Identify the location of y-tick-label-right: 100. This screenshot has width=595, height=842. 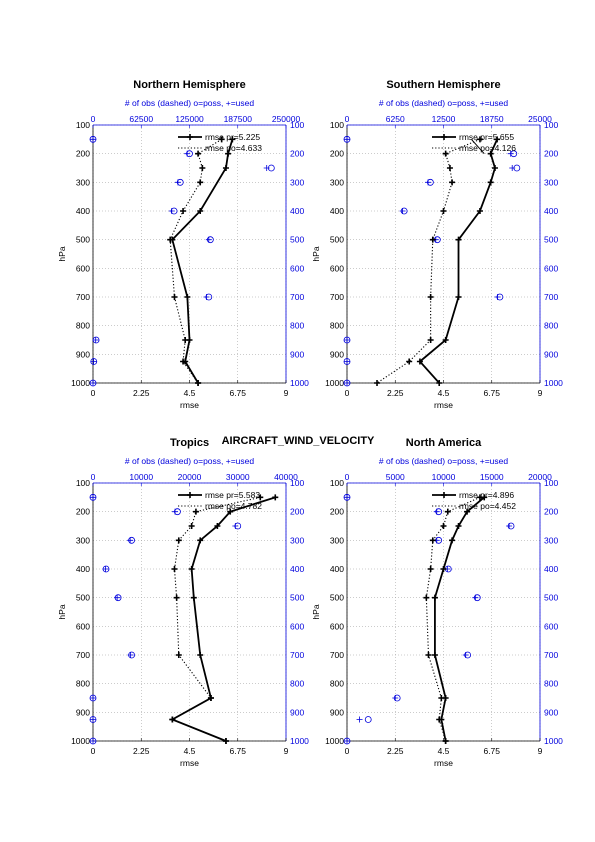
(297, 125).